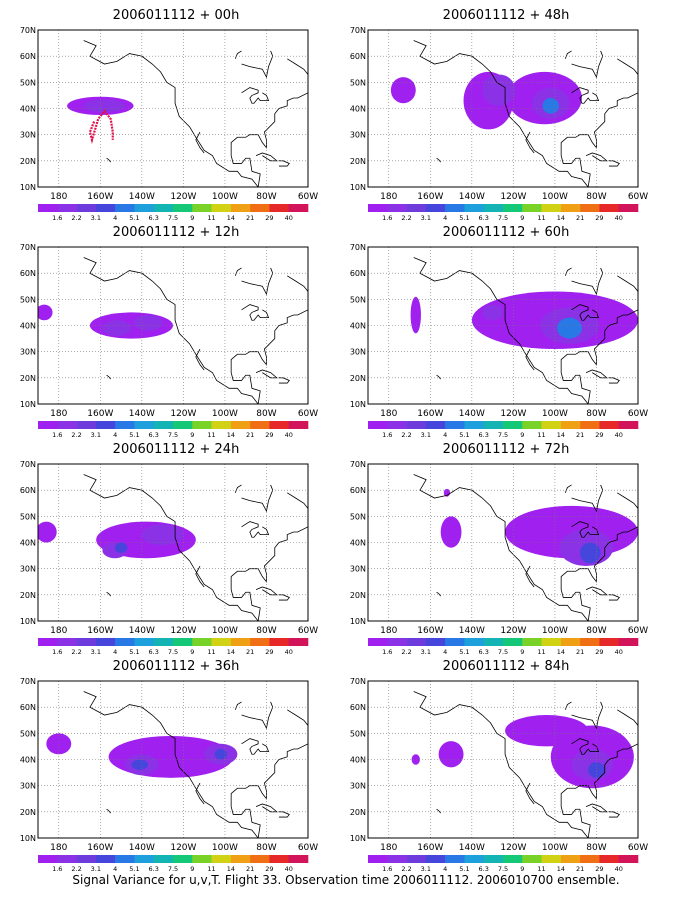 This screenshot has width=692, height=900. Describe the element at coordinates (388, 631) in the screenshot. I see `x-tick-label: 180` at that location.